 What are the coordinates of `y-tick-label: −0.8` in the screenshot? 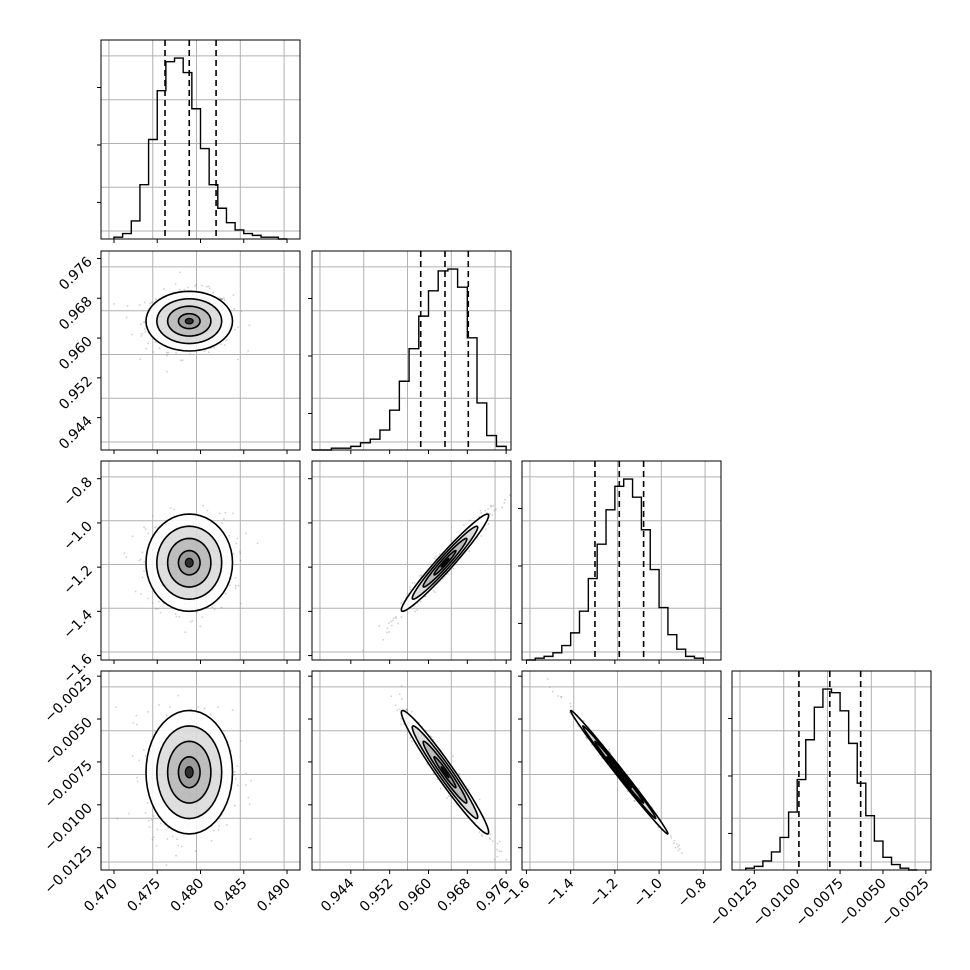 It's located at (77, 491).